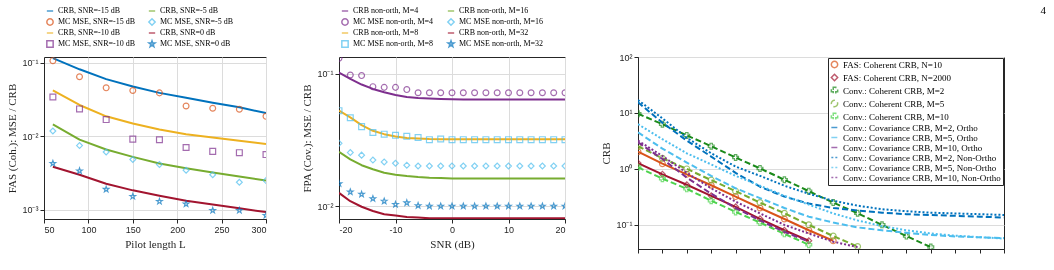  What do you see at coordinates (49, 229) in the screenshot?
I see `x-tick-label: 50` at bounding box center [49, 229].